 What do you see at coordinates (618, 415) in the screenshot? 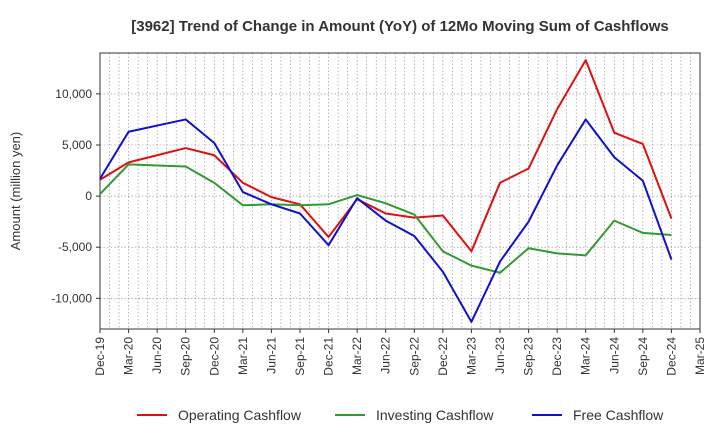
I see `legend-label-free-cashflow: Free Cashflow` at bounding box center [618, 415].